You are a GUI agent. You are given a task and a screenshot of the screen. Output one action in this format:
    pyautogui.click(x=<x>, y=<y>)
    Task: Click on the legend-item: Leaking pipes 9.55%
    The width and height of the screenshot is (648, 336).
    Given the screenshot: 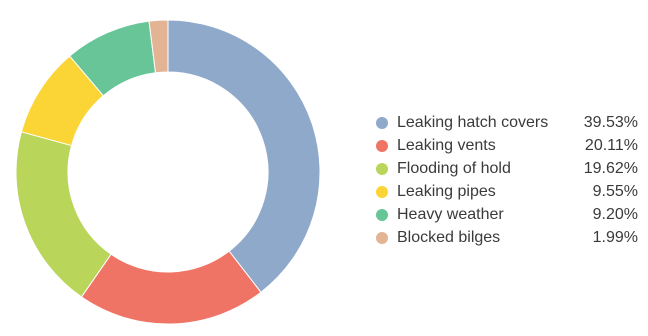 What is the action you would take?
    pyautogui.click(x=507, y=191)
    